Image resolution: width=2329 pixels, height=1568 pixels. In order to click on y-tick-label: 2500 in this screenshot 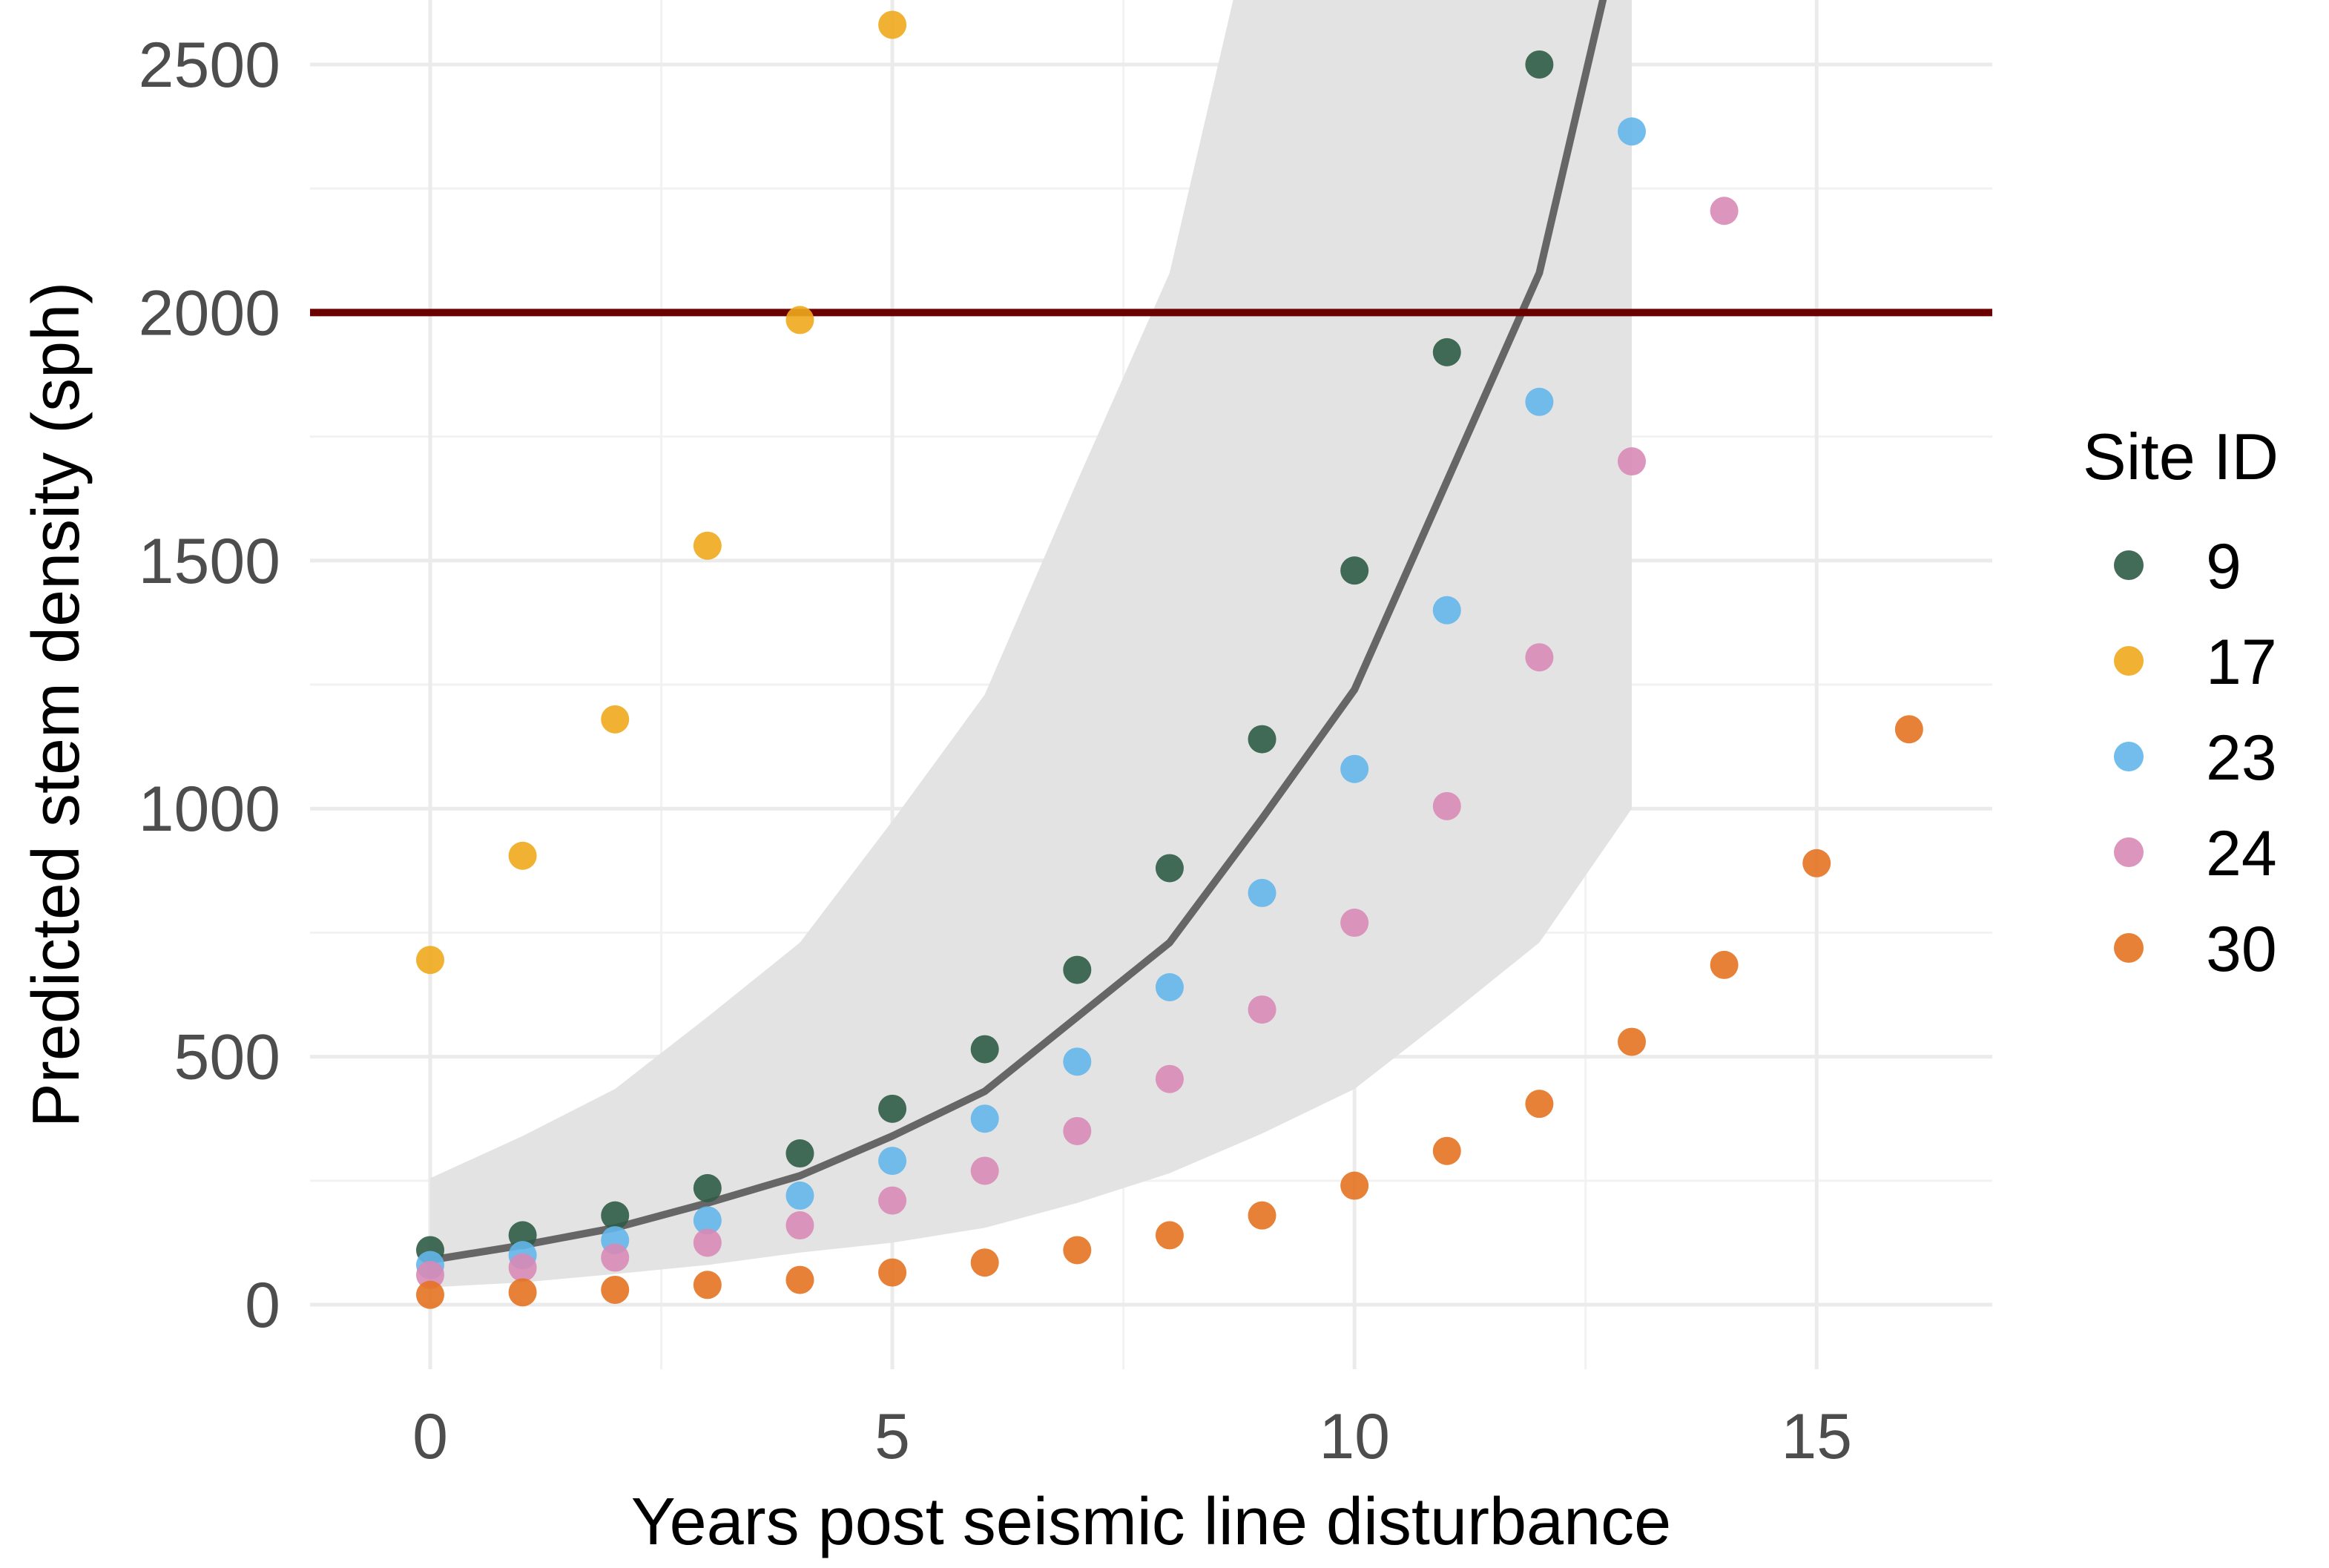, I will do `click(209, 66)`.